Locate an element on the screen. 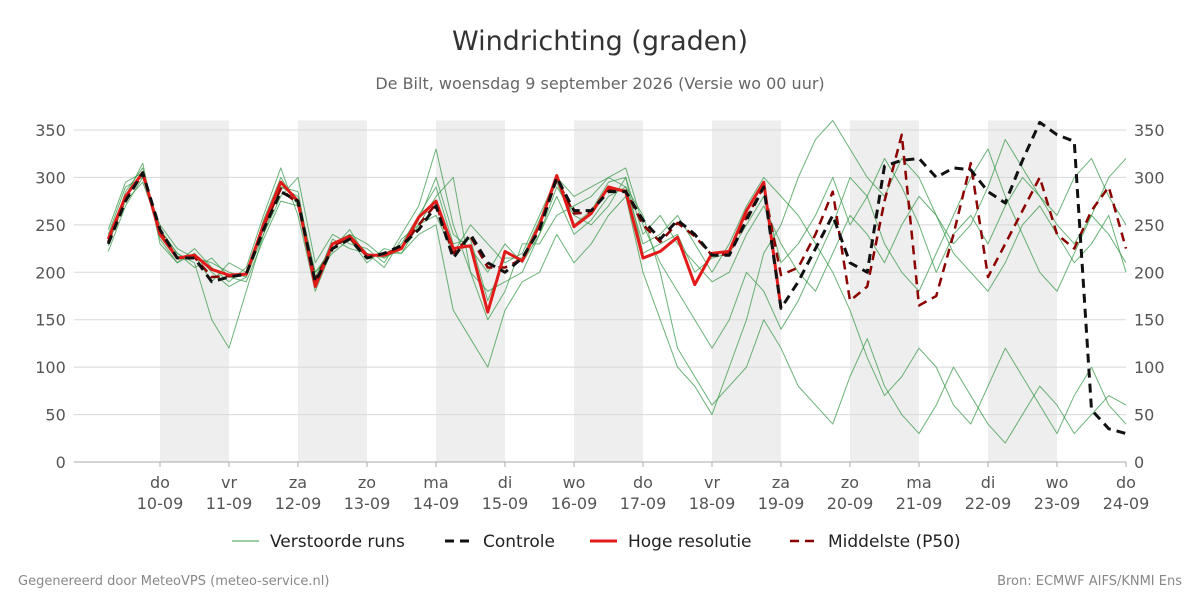 The height and width of the screenshot is (600, 1200). y-tick-label: 200 is located at coordinates (50, 272).